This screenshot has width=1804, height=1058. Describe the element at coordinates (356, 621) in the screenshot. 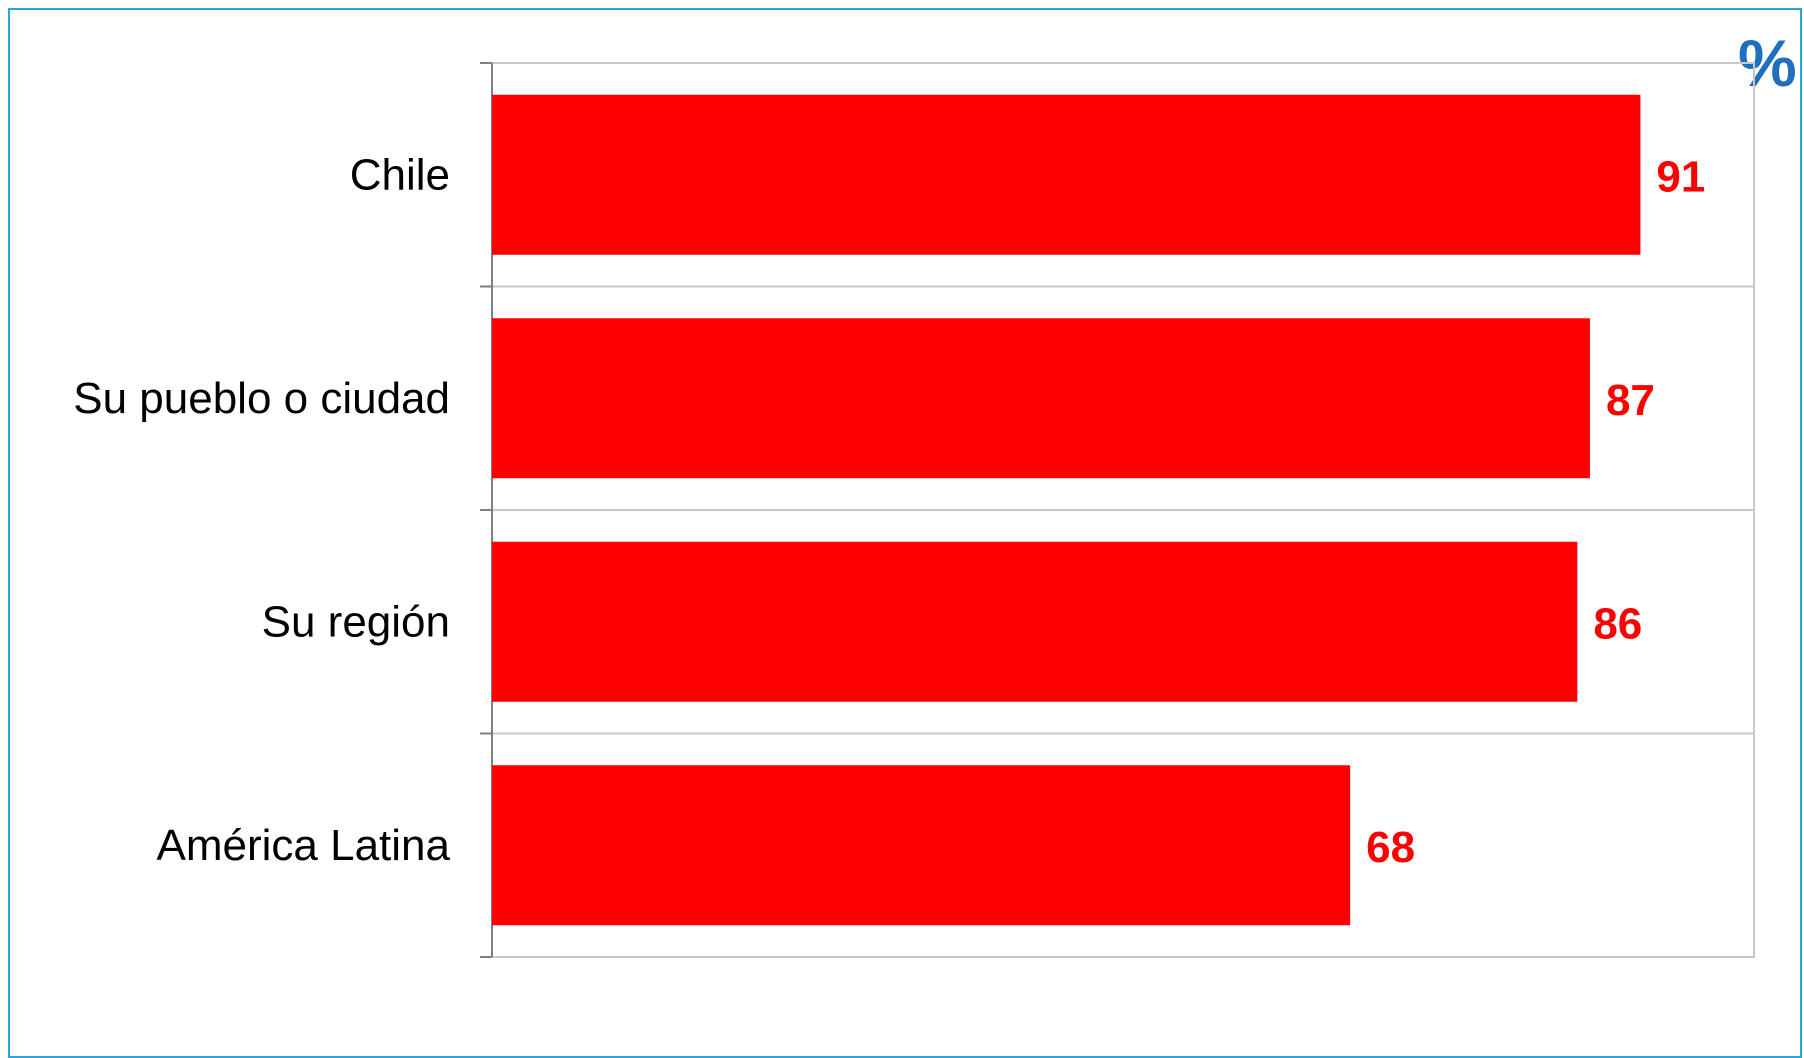

I see `category-label: Su región` at that location.